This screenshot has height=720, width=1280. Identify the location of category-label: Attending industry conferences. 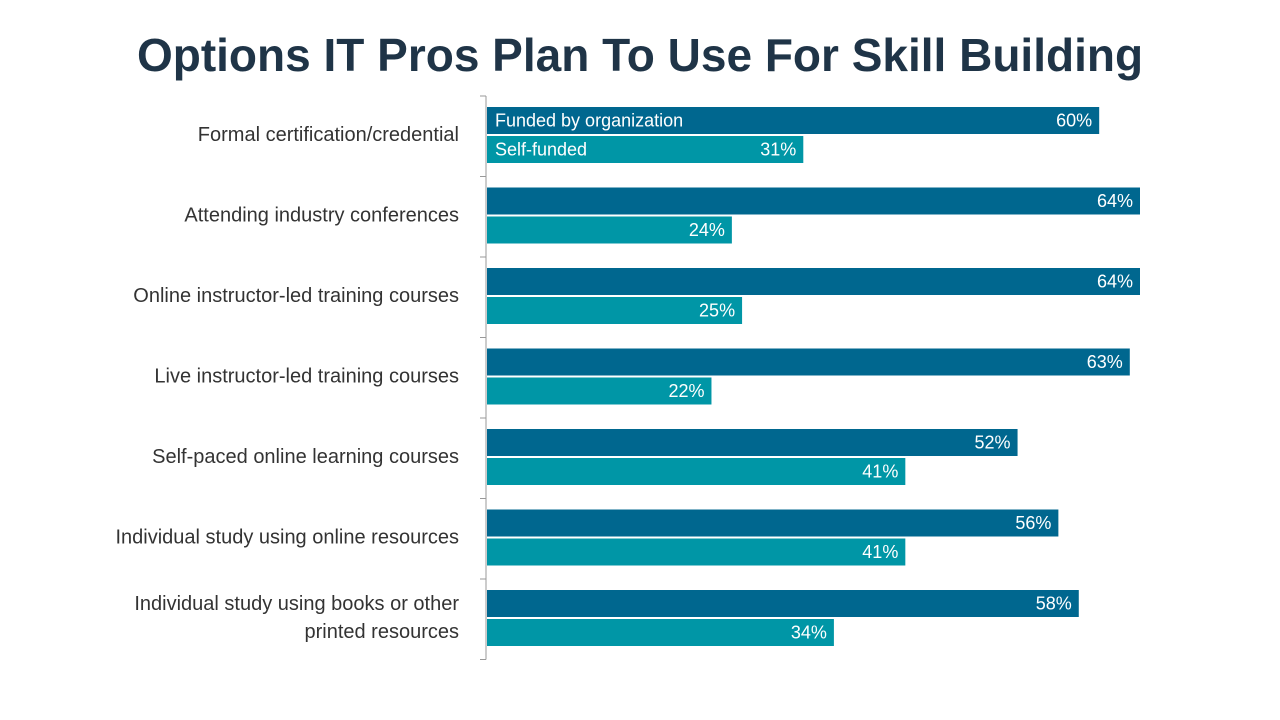
(321, 216).